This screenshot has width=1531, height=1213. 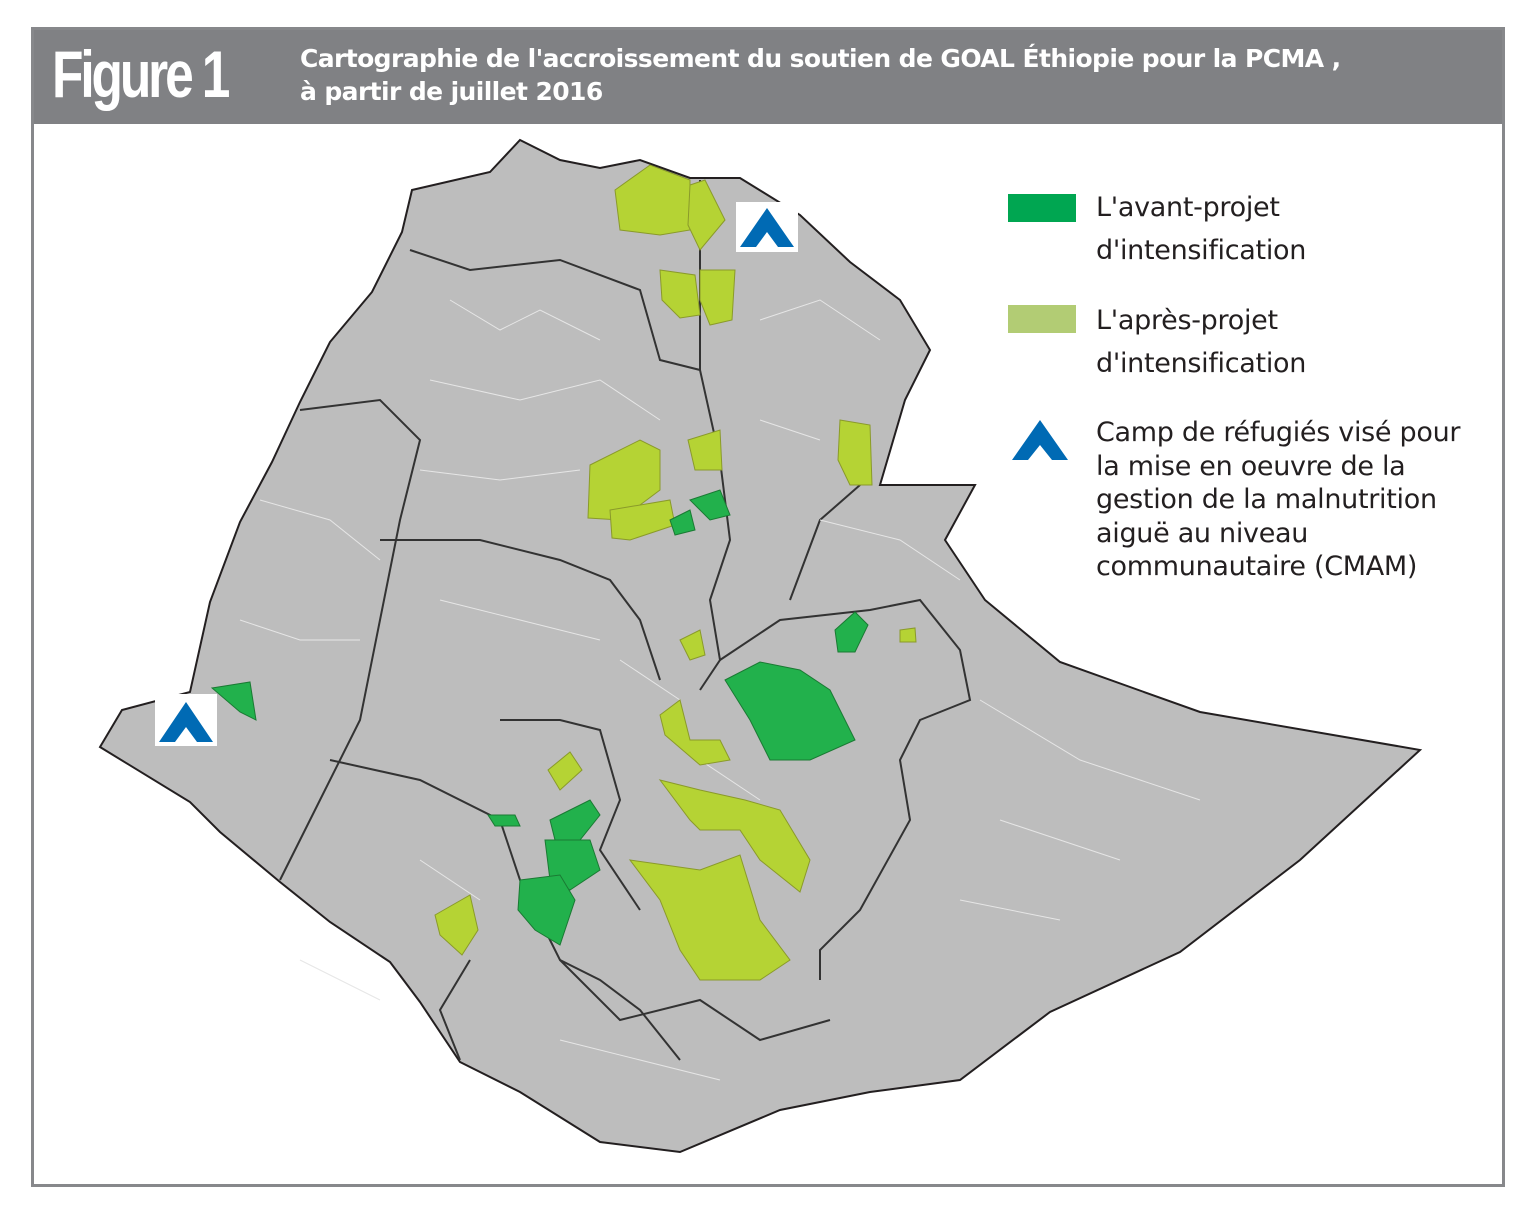 What do you see at coordinates (1257, 566) in the screenshot?
I see `legend-label-line: communautaire (CMAM)` at bounding box center [1257, 566].